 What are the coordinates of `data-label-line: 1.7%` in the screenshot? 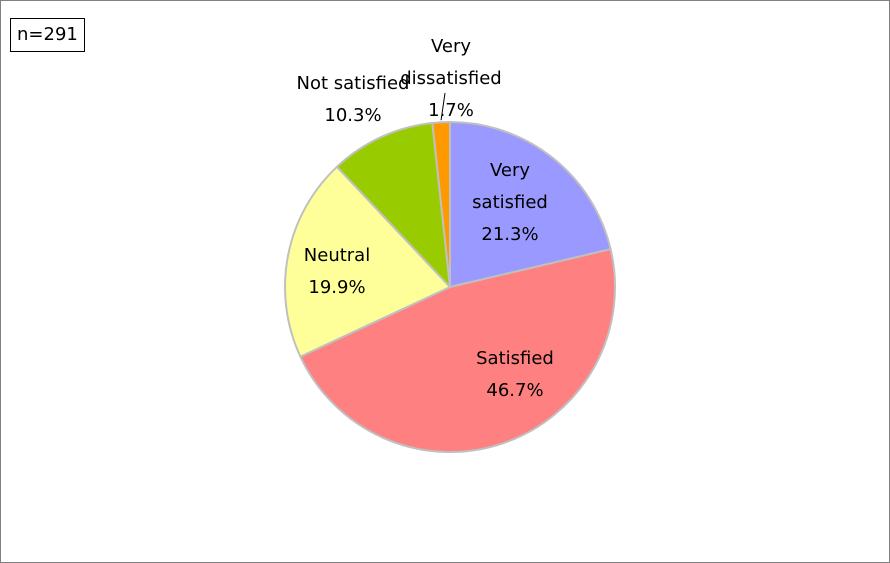 It's located at (451, 110).